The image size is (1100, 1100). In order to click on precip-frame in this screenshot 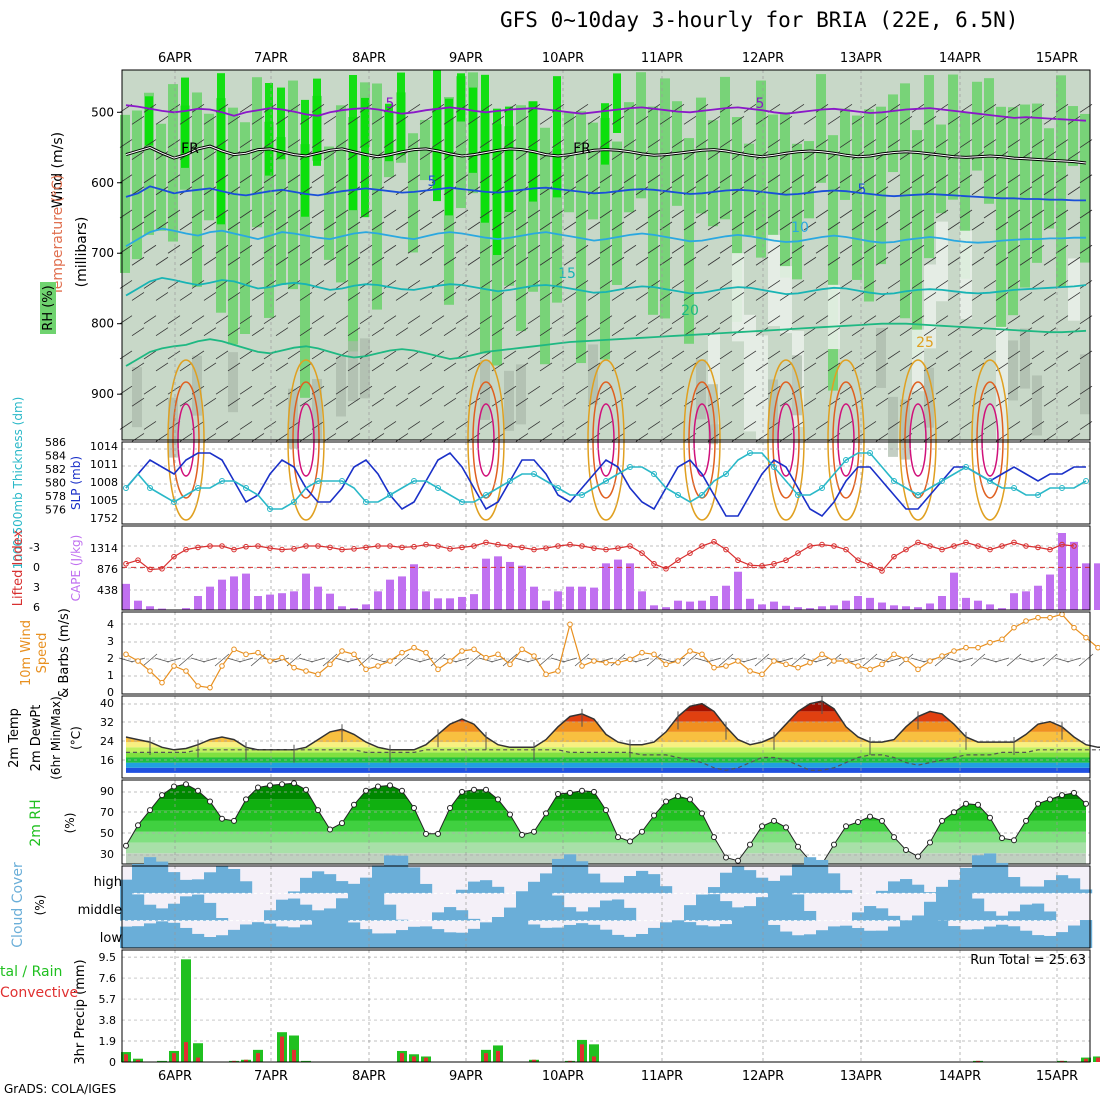, I will do `click(606, 1006)`.